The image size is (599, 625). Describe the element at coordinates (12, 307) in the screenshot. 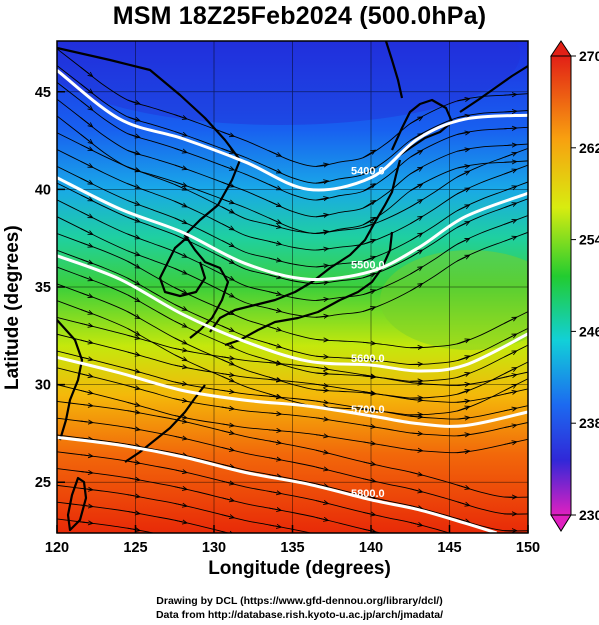

I see `y-axis-label: Latitude (degrees)` at that location.